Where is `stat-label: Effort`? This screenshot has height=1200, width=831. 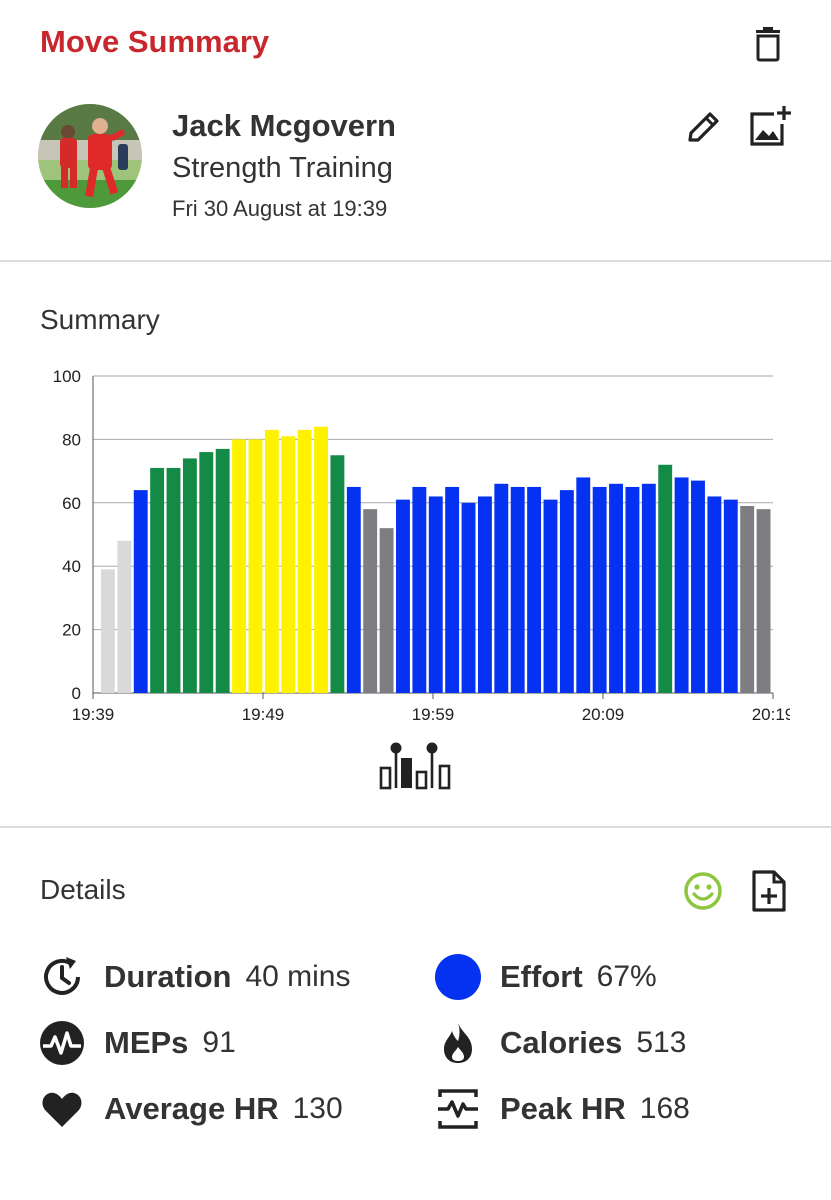 stat-label: Effort is located at coordinates (541, 976).